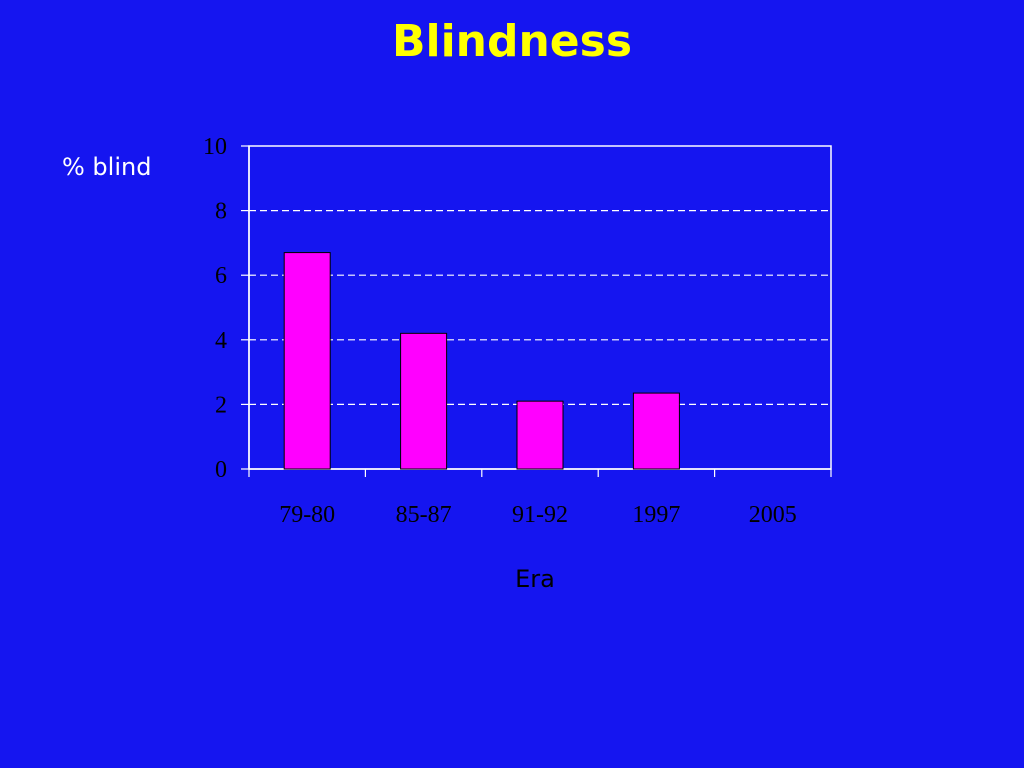 This screenshot has width=1024, height=768. I want to click on x-tick-label: 2005, so click(773, 515).